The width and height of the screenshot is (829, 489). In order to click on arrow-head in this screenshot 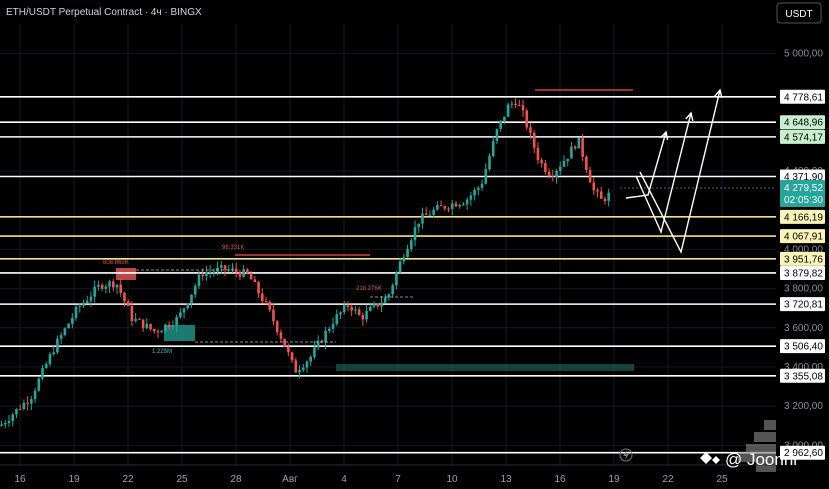, I will do `click(689, 116)`.